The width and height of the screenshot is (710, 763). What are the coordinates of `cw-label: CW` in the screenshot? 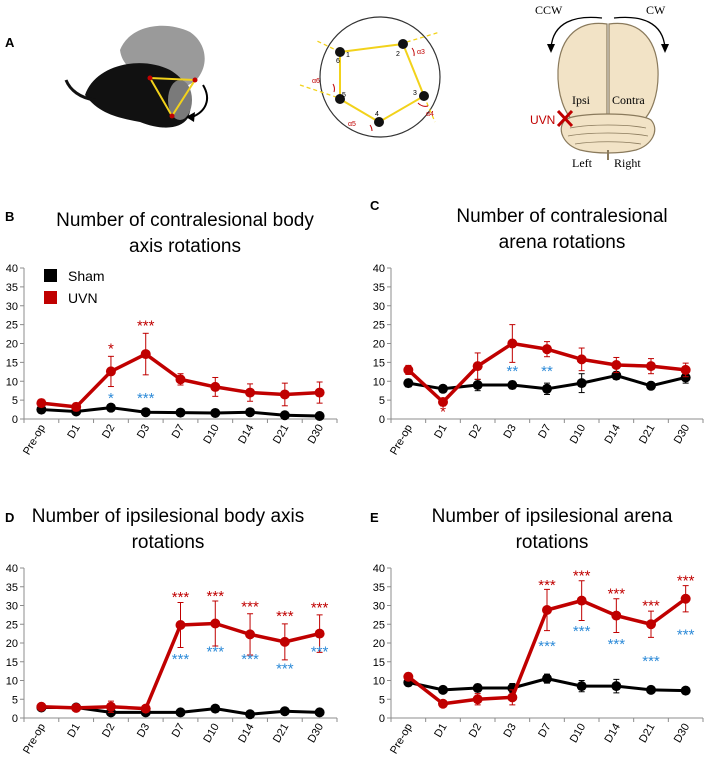 It's located at (656, 10).